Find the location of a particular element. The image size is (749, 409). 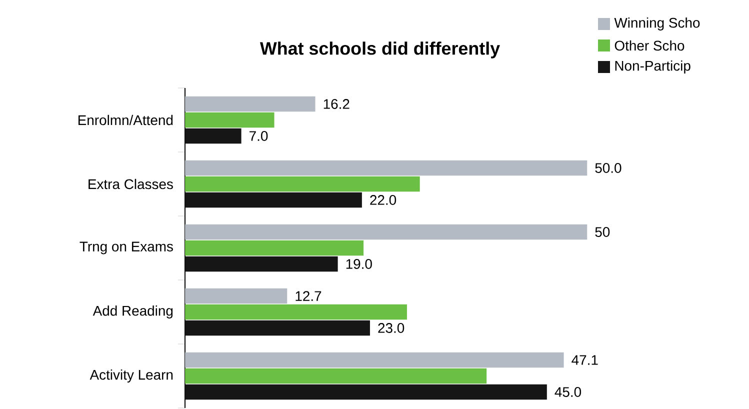

data-label: 16.2 is located at coordinates (337, 104).